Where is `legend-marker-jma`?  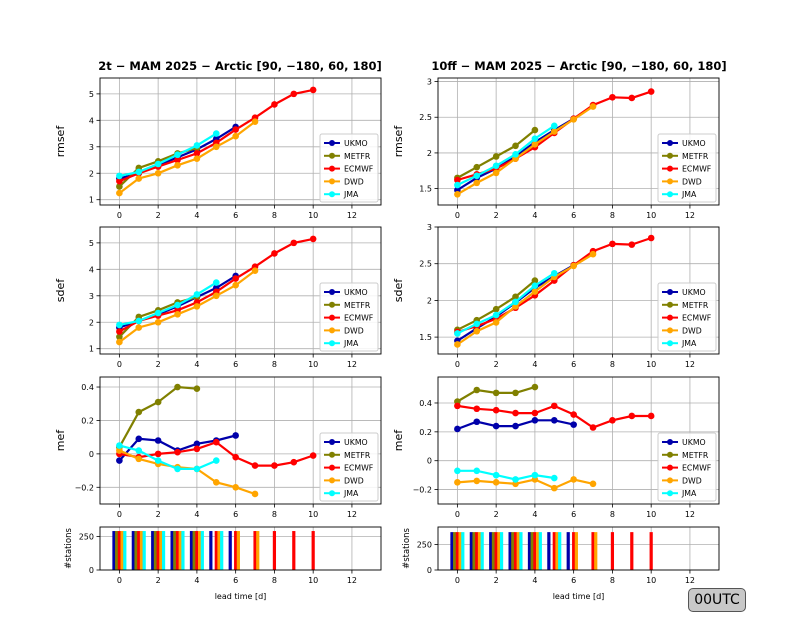 legend-marker-jma is located at coordinates (670, 493).